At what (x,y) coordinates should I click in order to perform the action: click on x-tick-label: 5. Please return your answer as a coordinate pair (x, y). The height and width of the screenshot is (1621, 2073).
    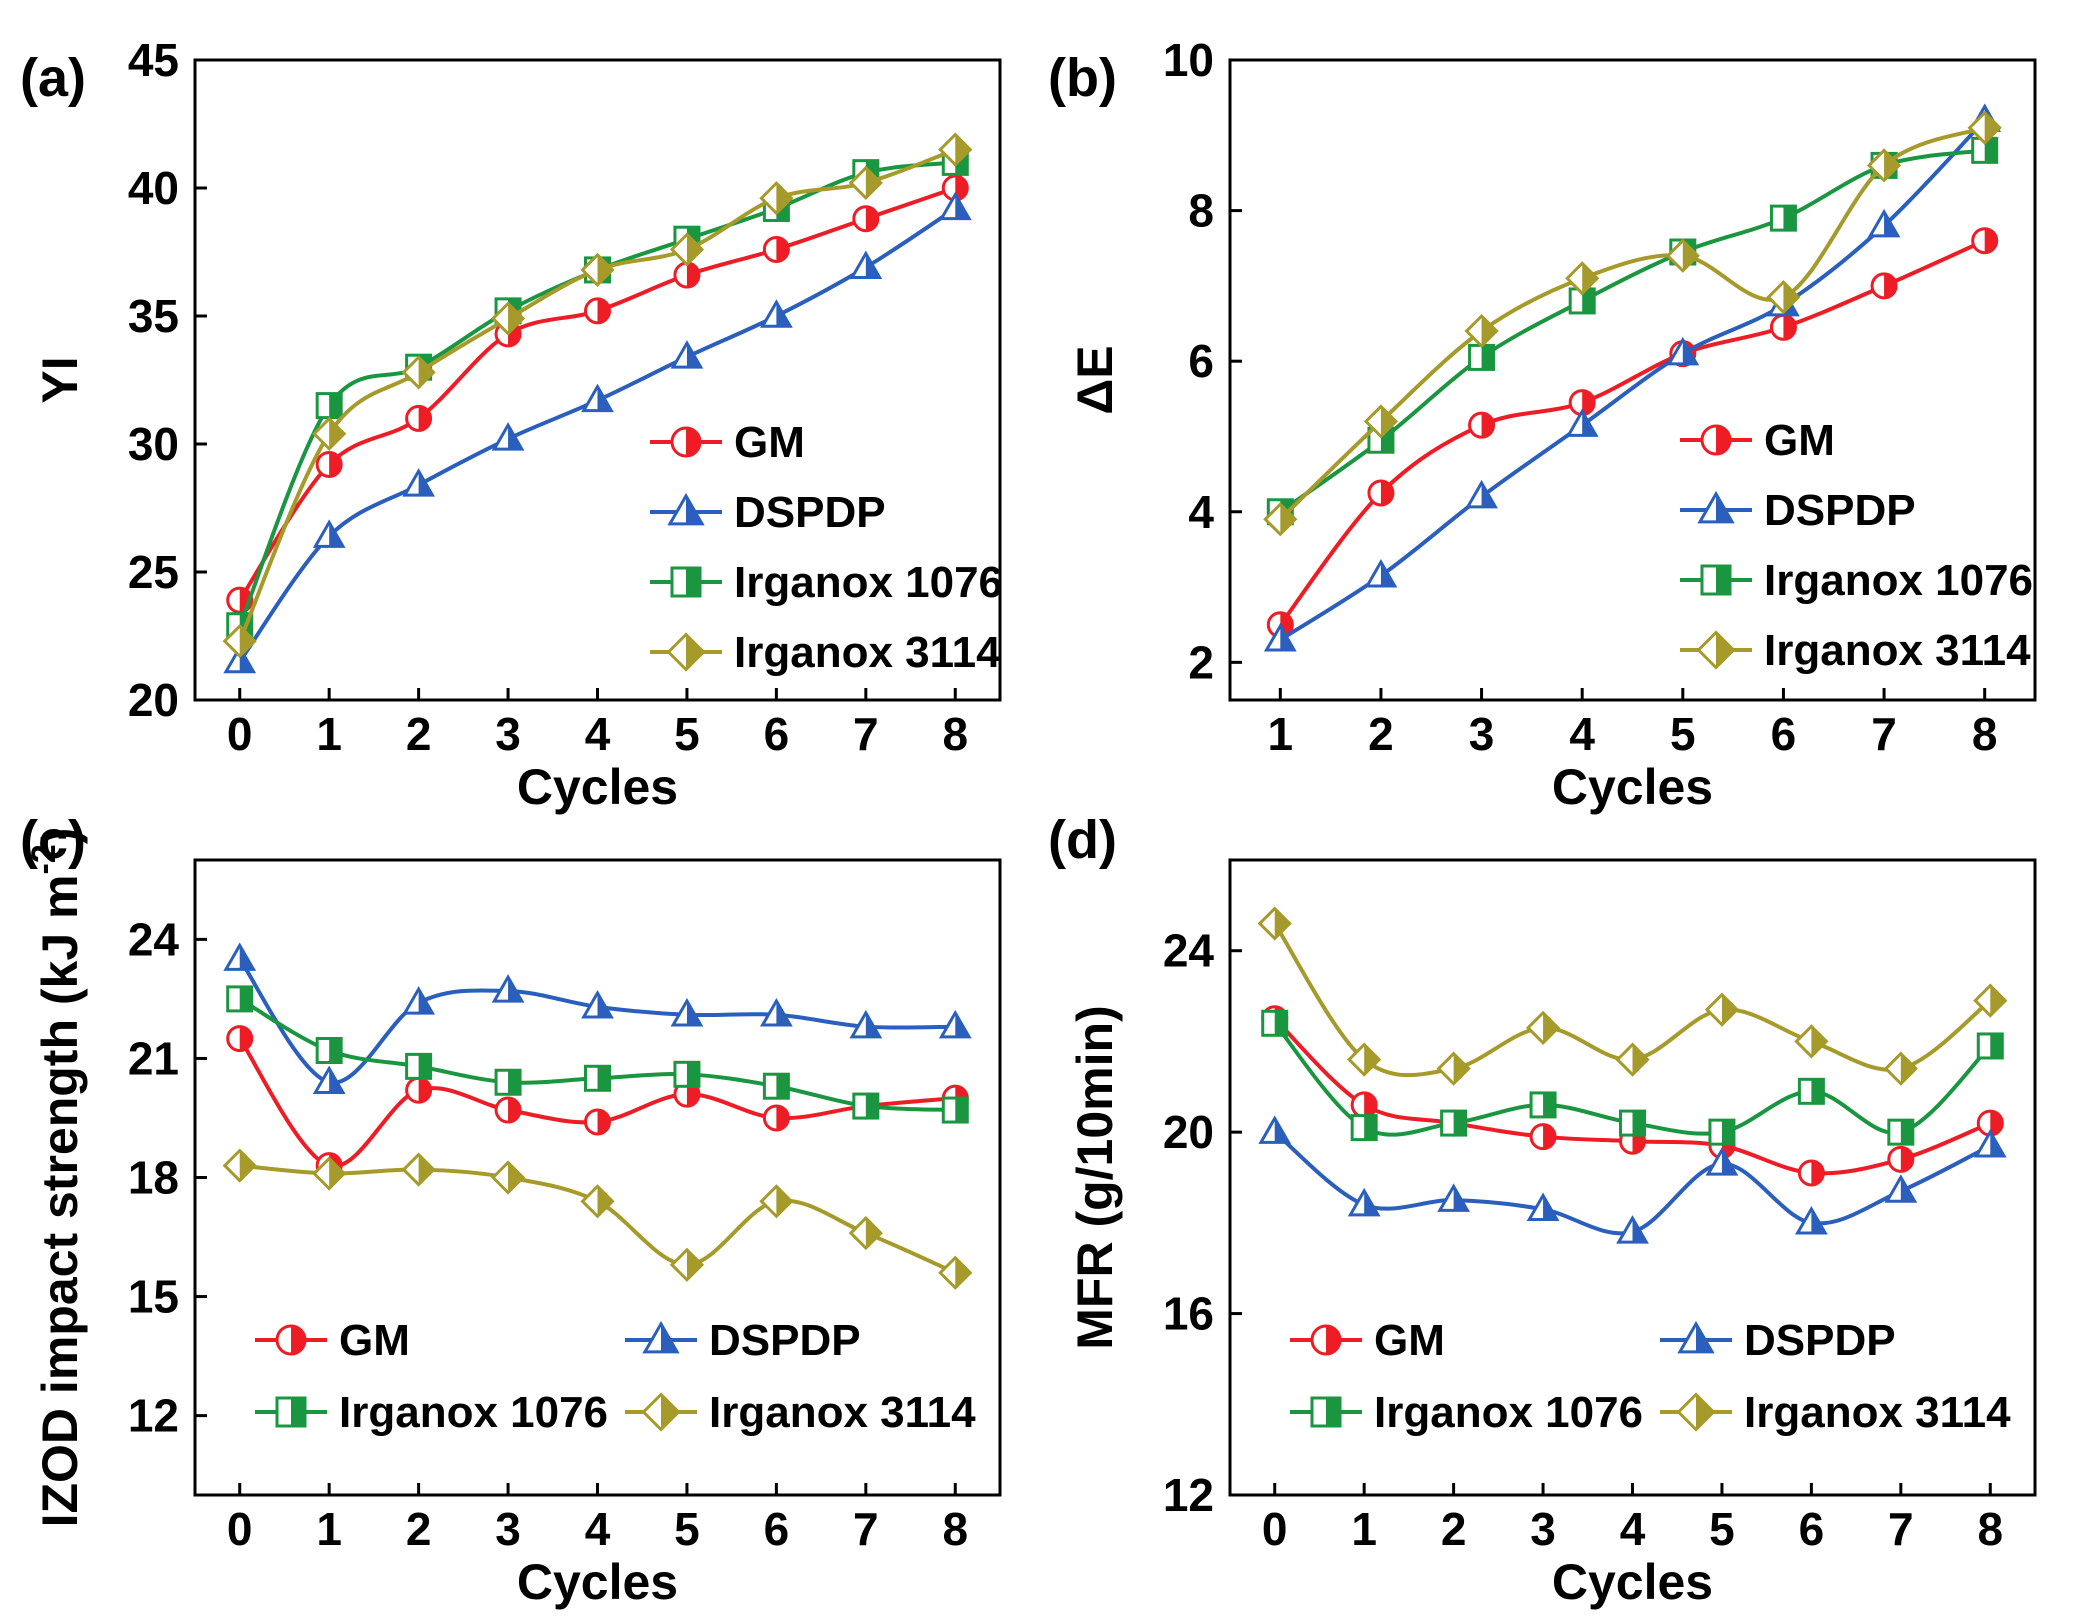
    Looking at the image, I should click on (687, 1529).